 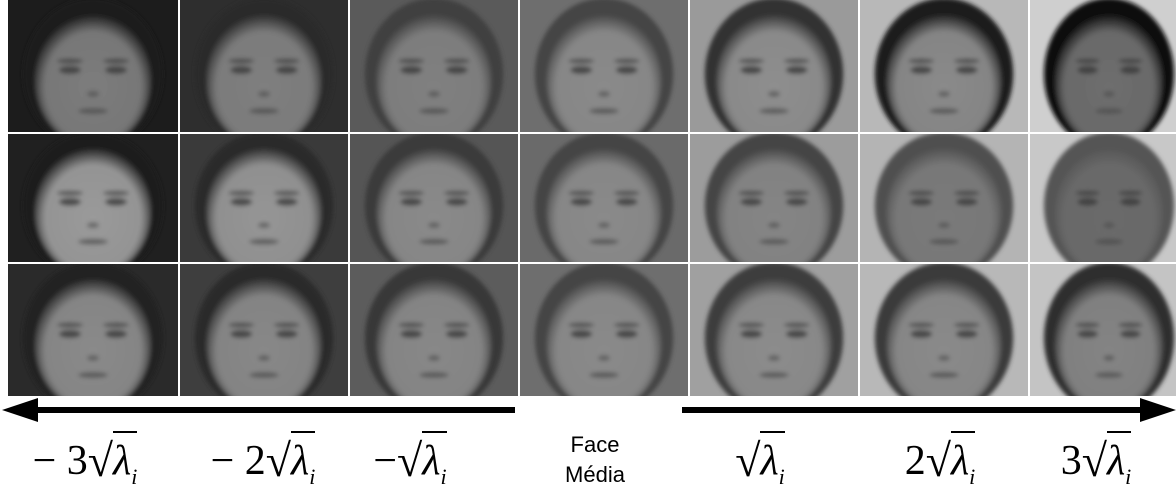 I want to click on label-plus-3-sqrt-lambda: 3√λi, so click(x=1096, y=460).